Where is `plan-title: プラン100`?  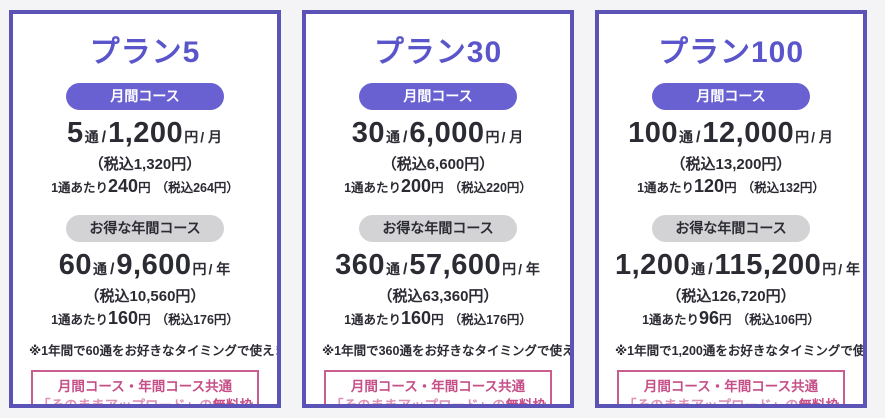
plan-title: プラン100 is located at coordinates (731, 52).